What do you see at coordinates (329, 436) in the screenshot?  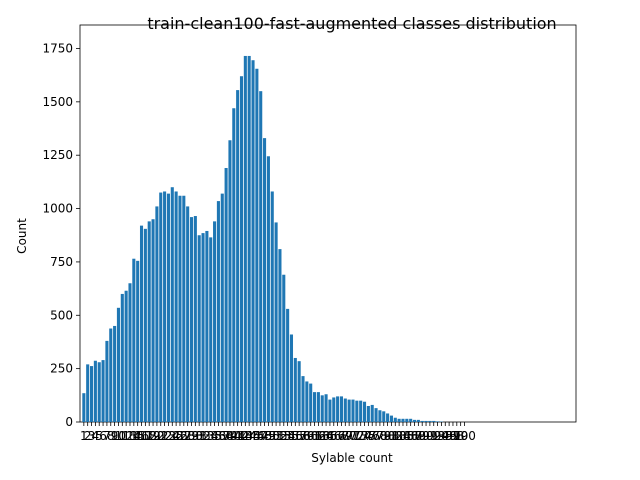 I see `x-tick-label: 65` at bounding box center [329, 436].